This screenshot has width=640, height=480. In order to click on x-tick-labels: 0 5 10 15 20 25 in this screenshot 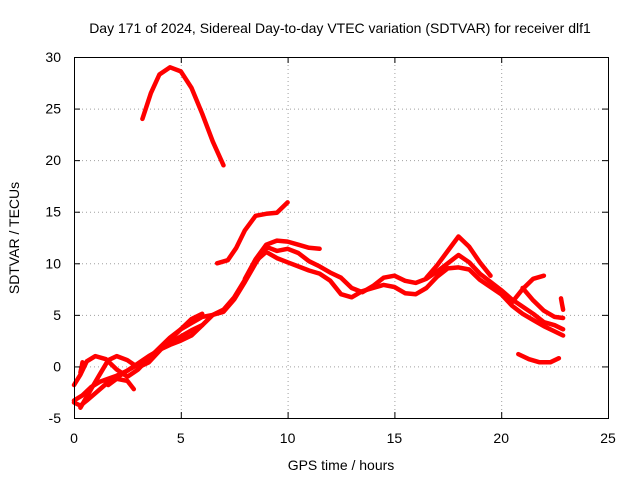, I will do `click(343, 438)`.